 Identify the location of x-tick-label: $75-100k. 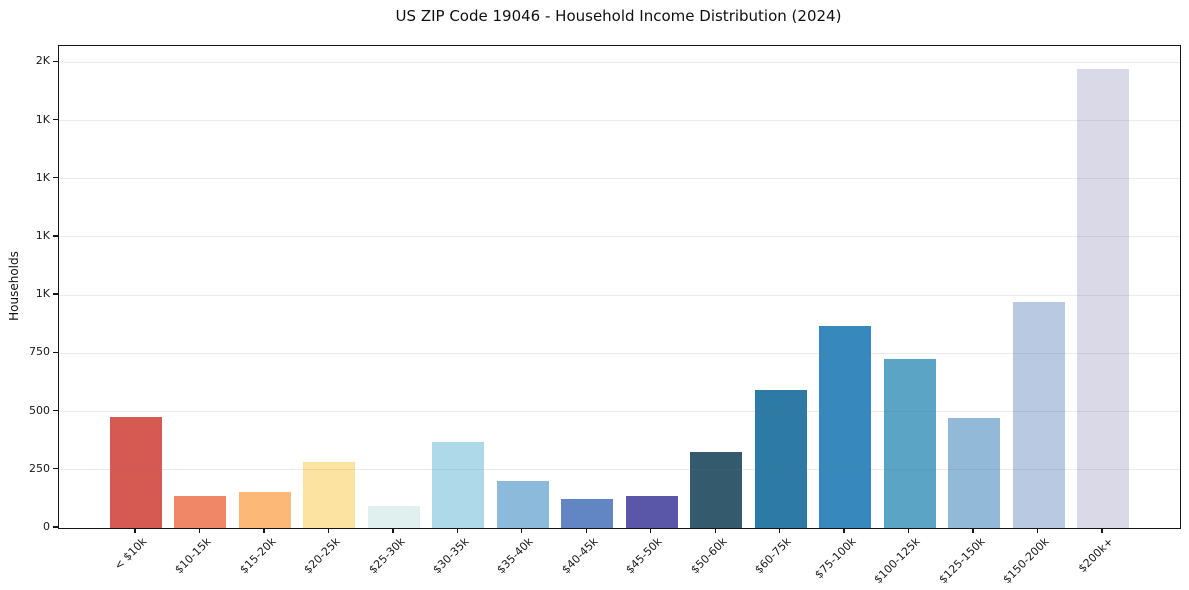
(835, 558).